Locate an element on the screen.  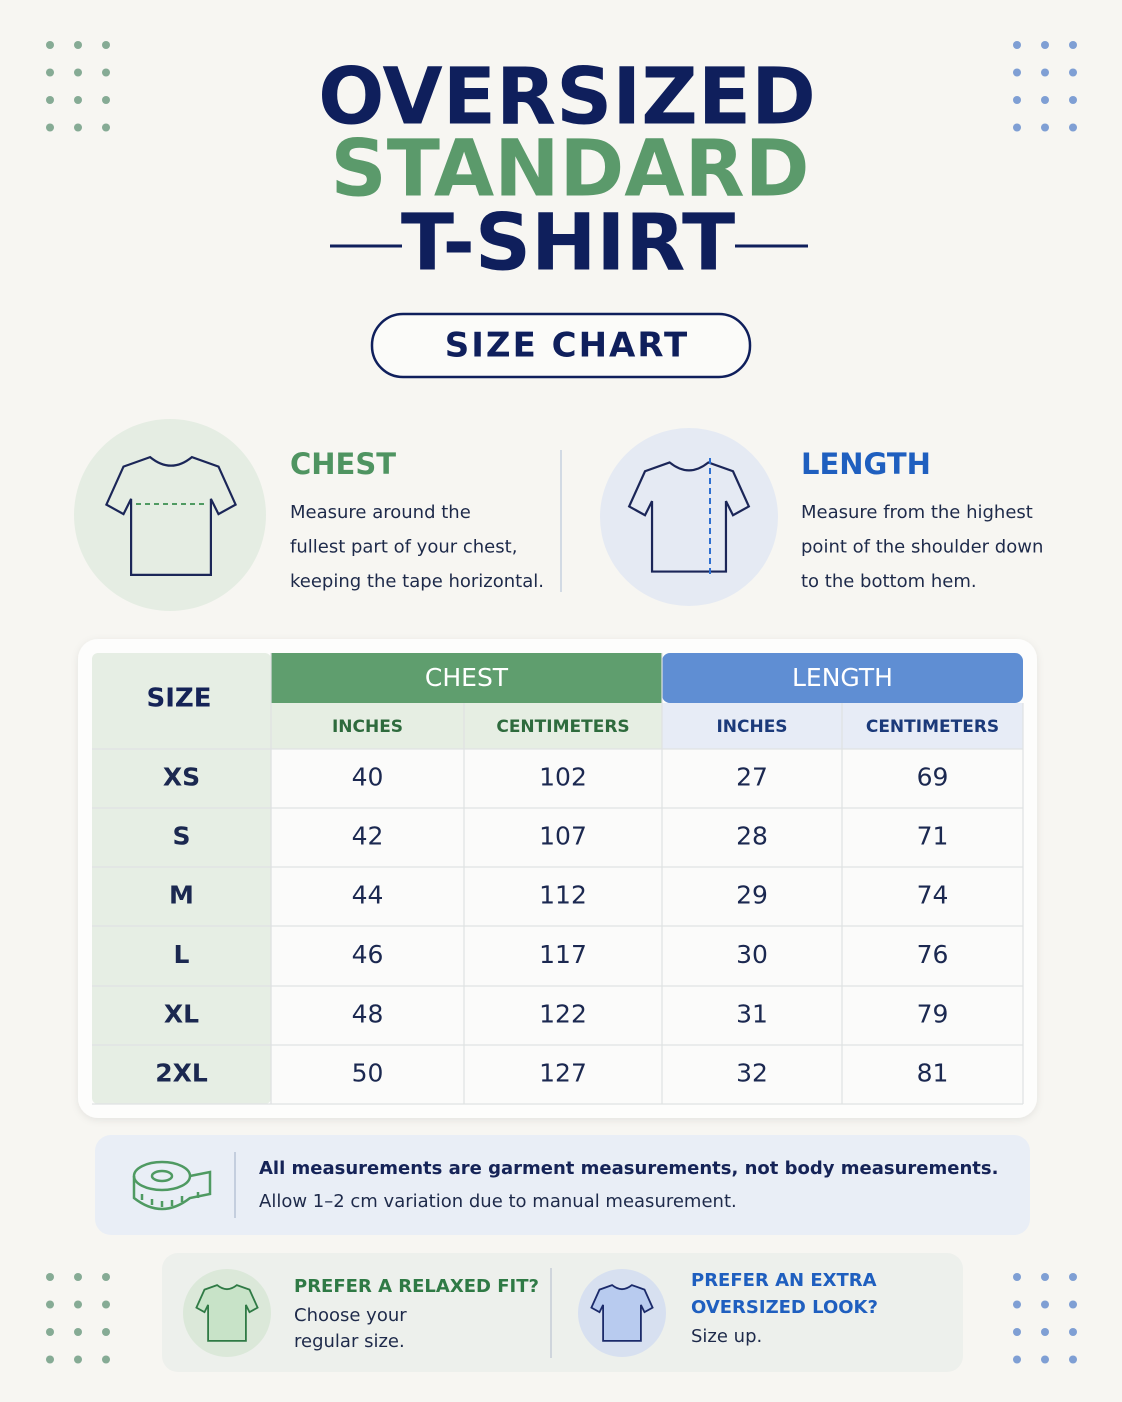
unit-header is located at coordinates (466, 726).